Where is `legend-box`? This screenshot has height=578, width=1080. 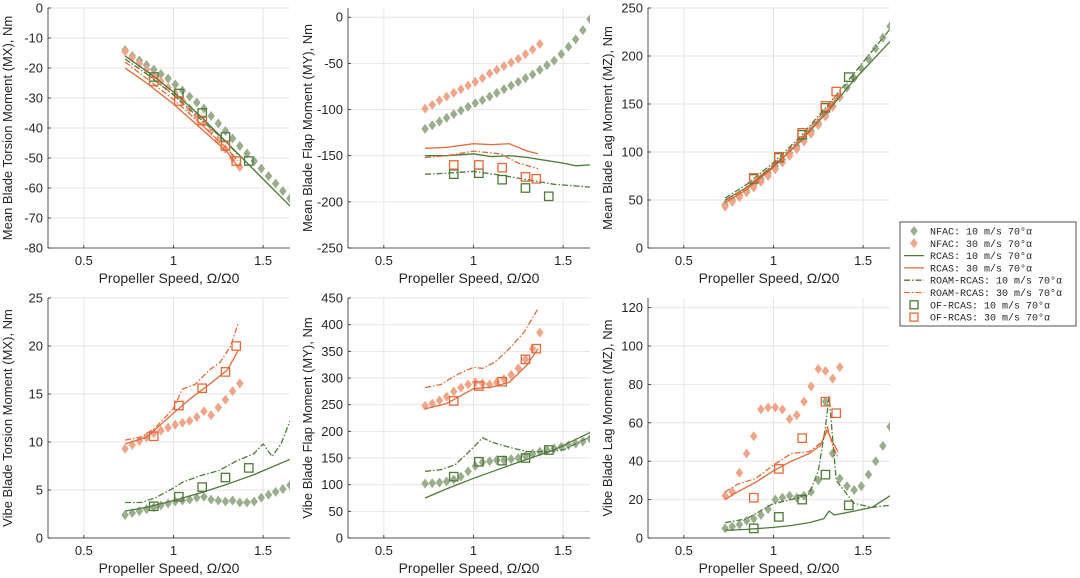
legend-box is located at coordinates (988, 274).